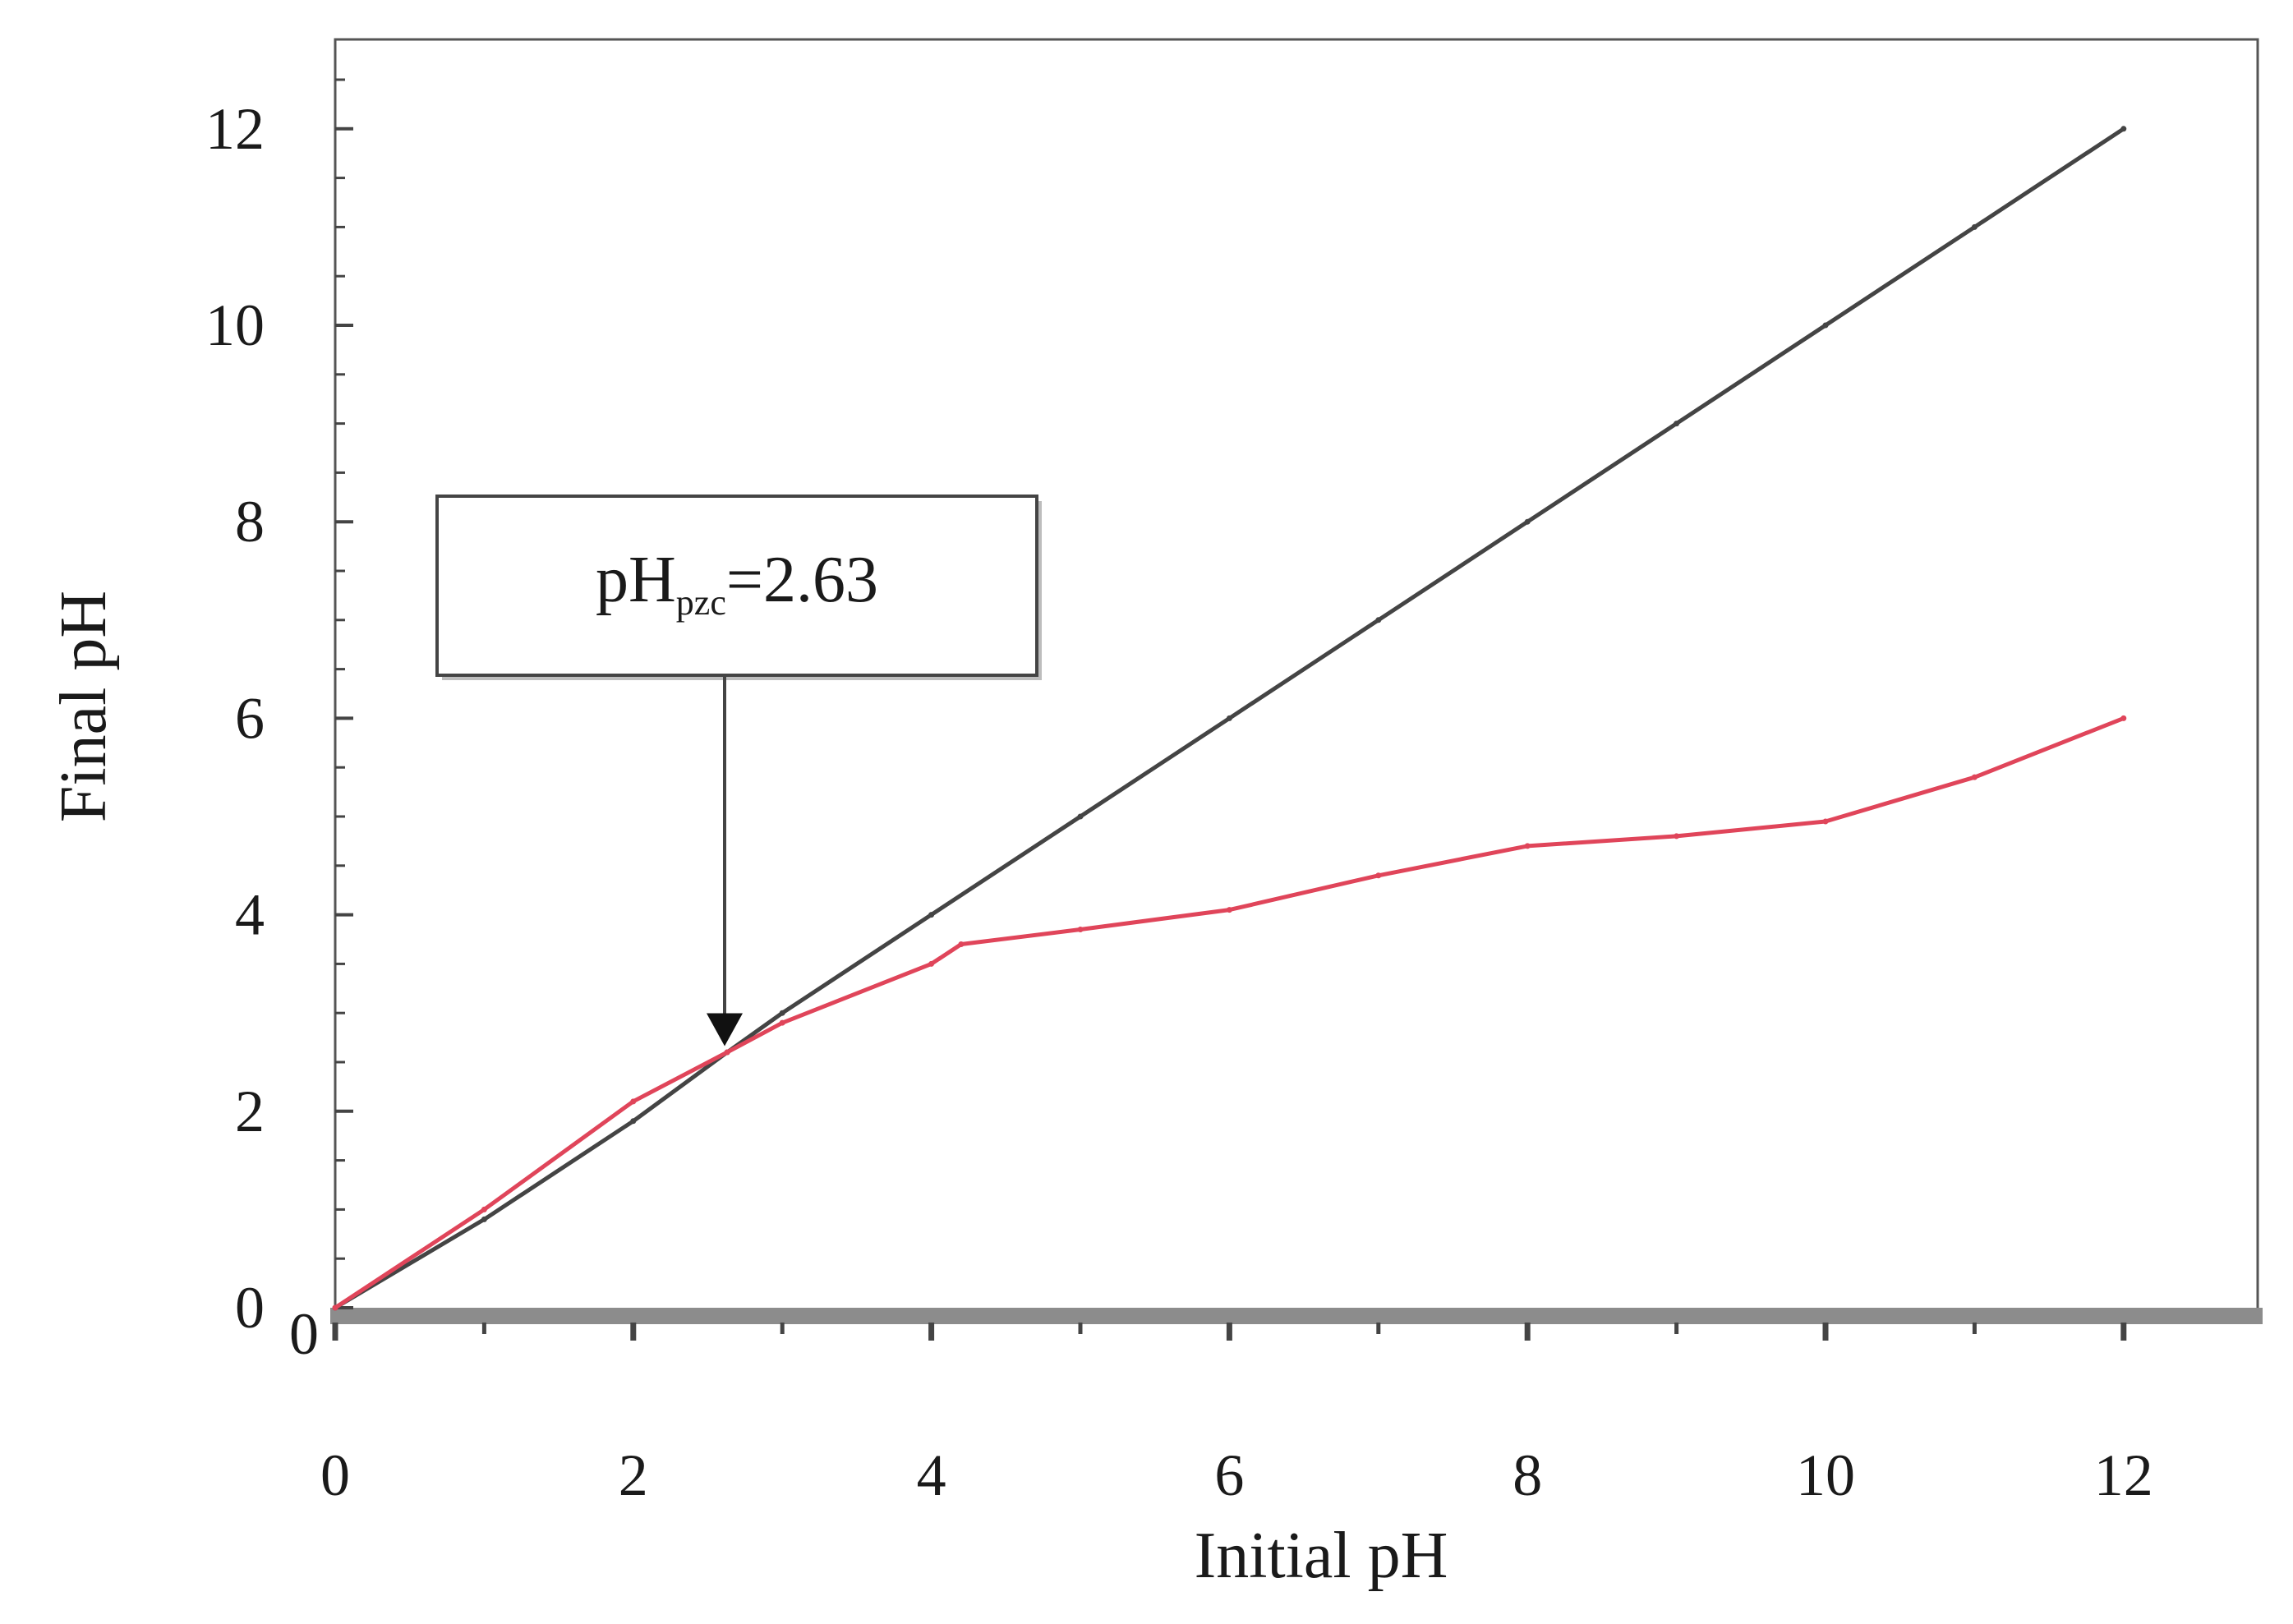  I want to click on x-tick-label: 6, so click(1229, 1475).